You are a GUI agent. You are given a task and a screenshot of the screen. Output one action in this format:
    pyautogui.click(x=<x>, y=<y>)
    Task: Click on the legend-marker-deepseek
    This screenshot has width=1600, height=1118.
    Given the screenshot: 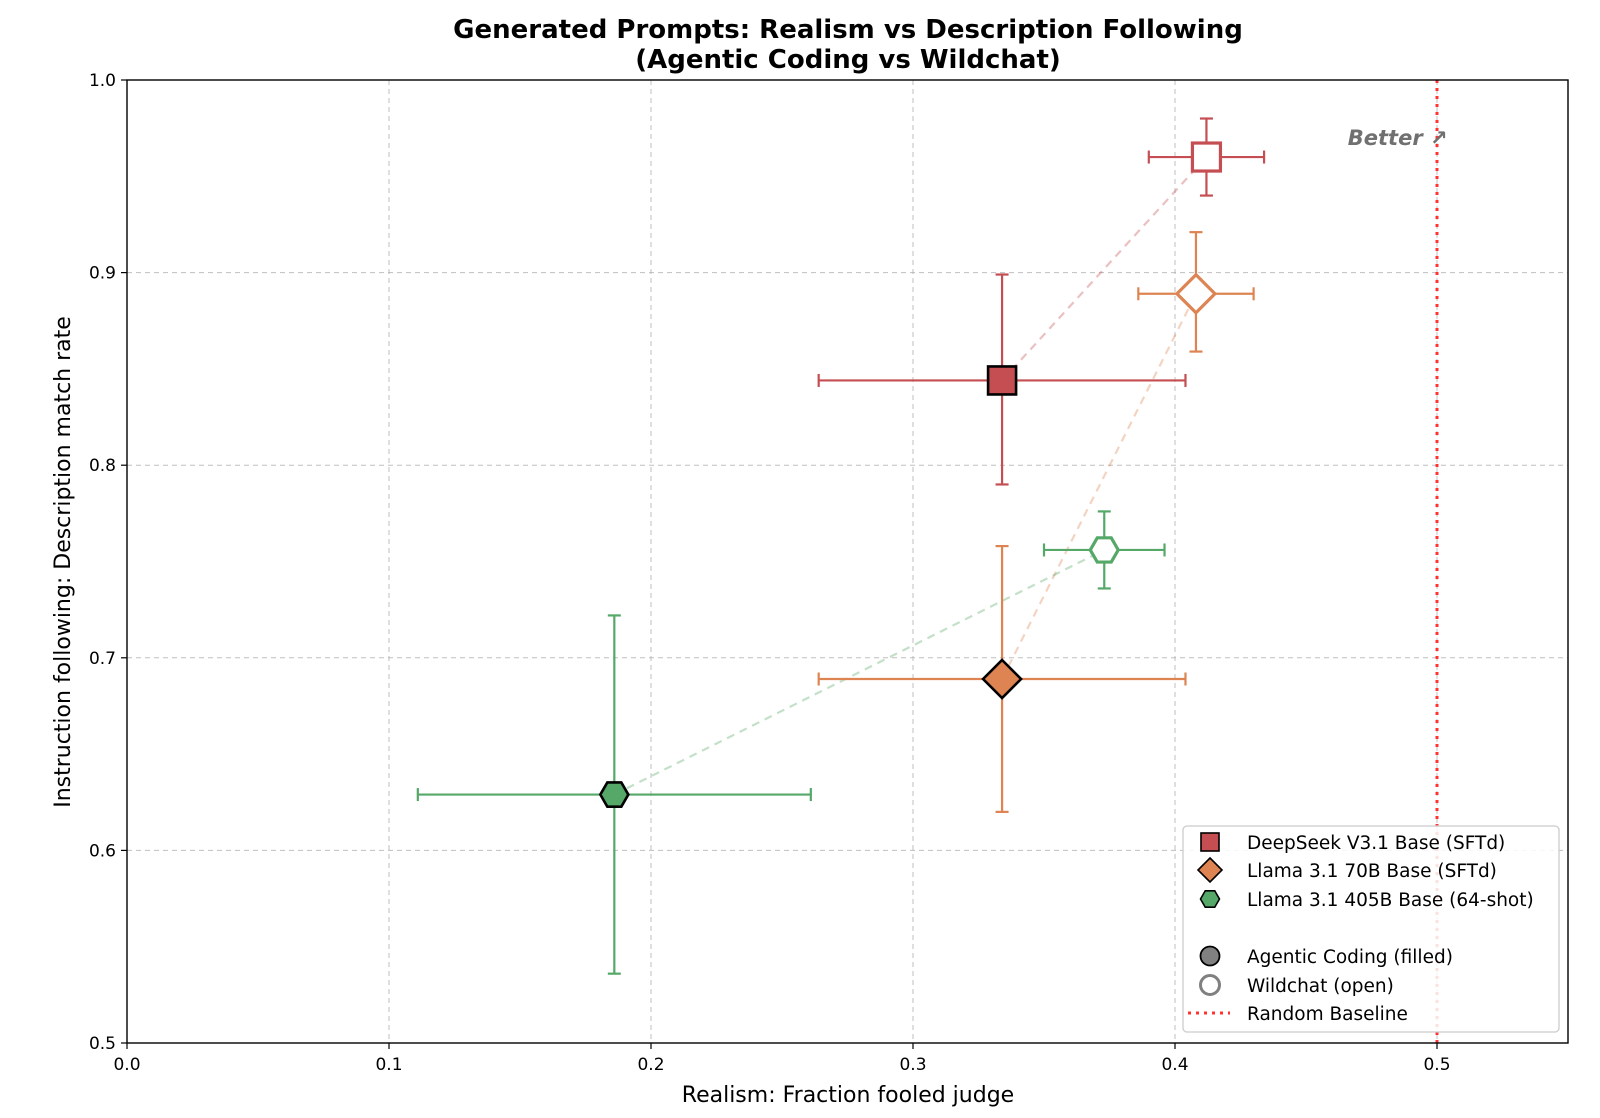 What is the action you would take?
    pyautogui.click(x=1210, y=842)
    